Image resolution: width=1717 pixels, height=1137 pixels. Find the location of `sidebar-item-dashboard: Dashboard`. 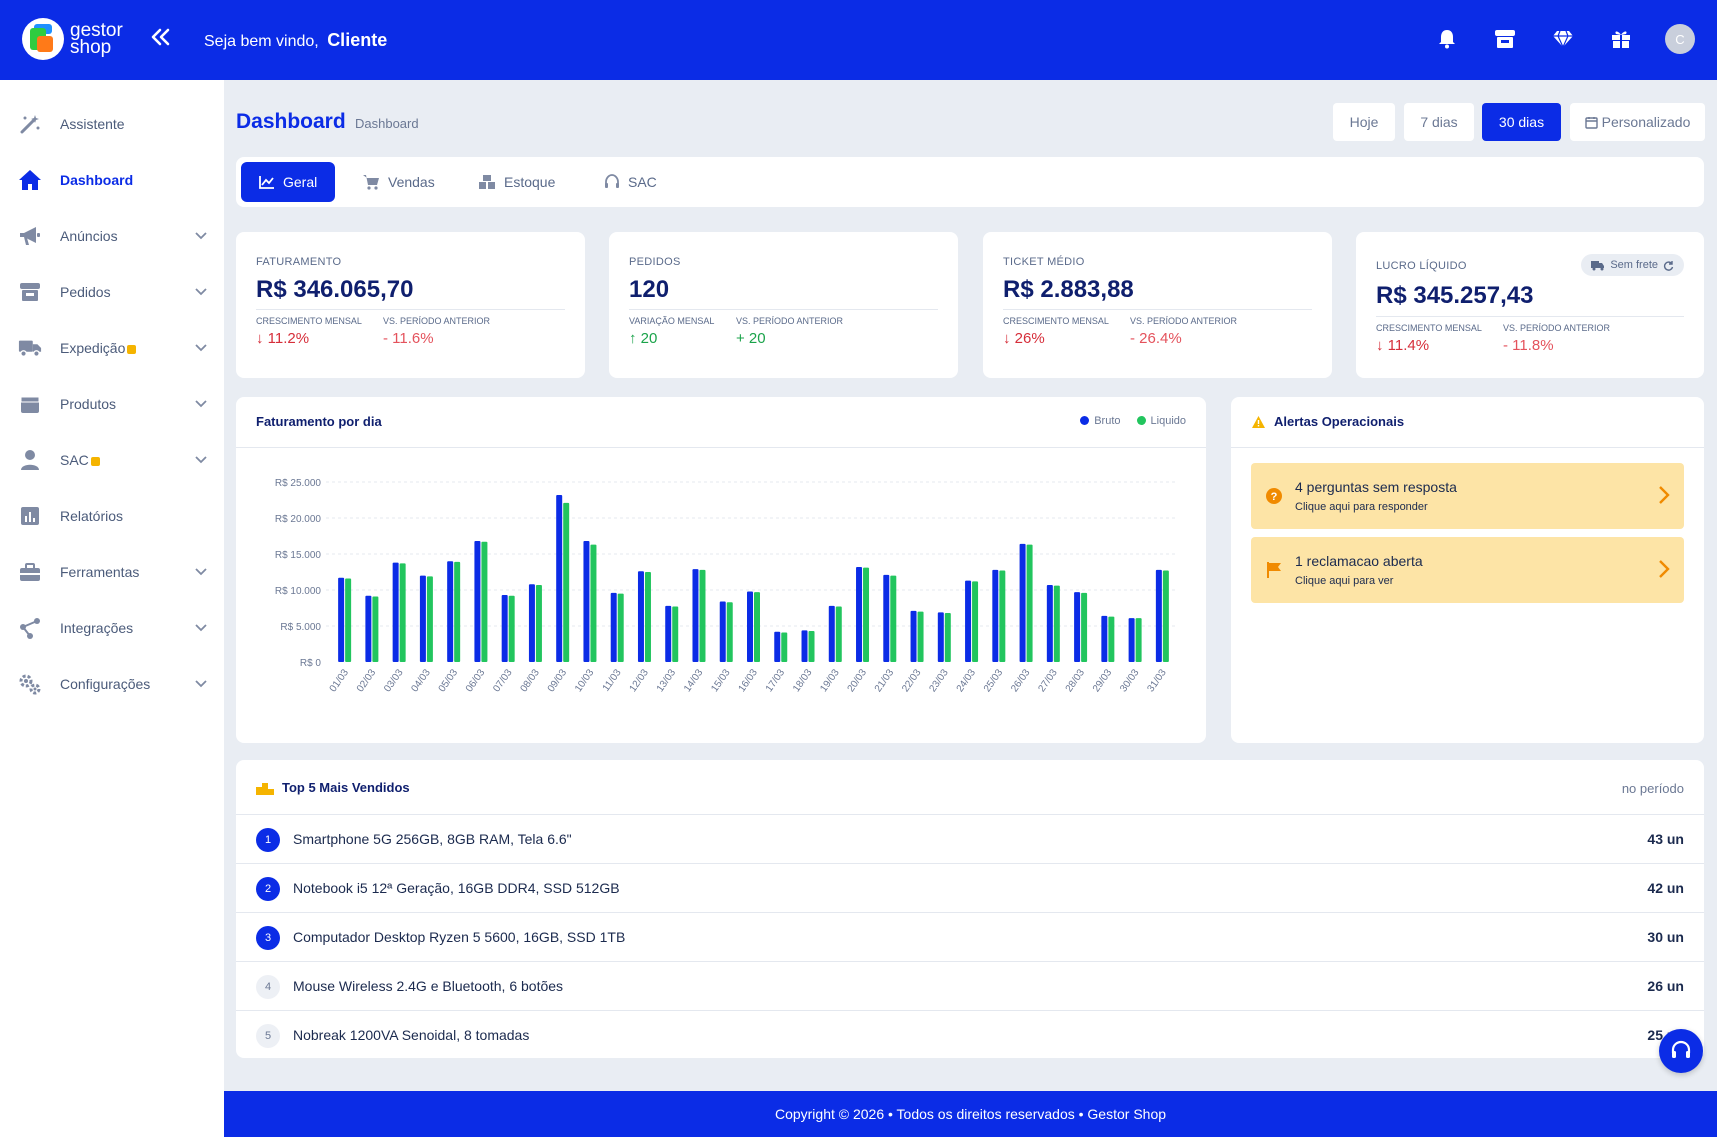

sidebar-item-dashboard: Dashboard is located at coordinates (112, 180).